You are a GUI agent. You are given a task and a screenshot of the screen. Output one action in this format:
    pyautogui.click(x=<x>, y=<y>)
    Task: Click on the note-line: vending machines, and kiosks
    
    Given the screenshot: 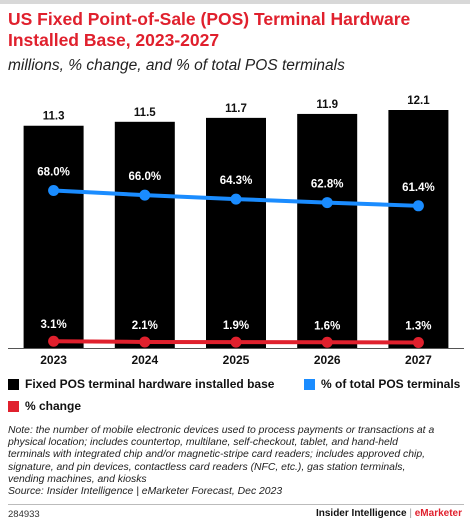 What is the action you would take?
    pyautogui.click(x=77, y=479)
    